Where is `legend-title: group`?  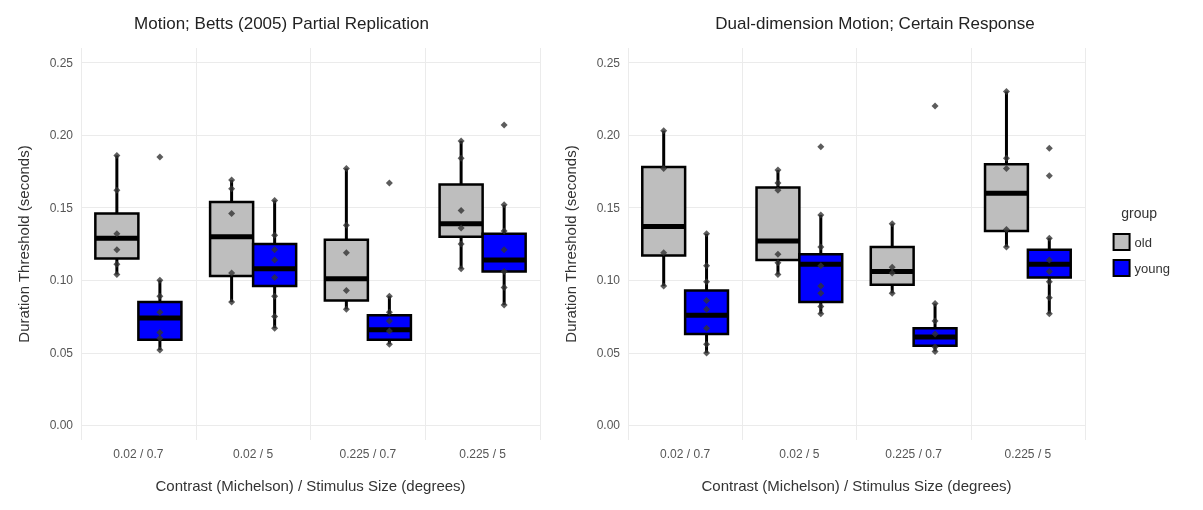 legend-title: group is located at coordinates (1139, 213).